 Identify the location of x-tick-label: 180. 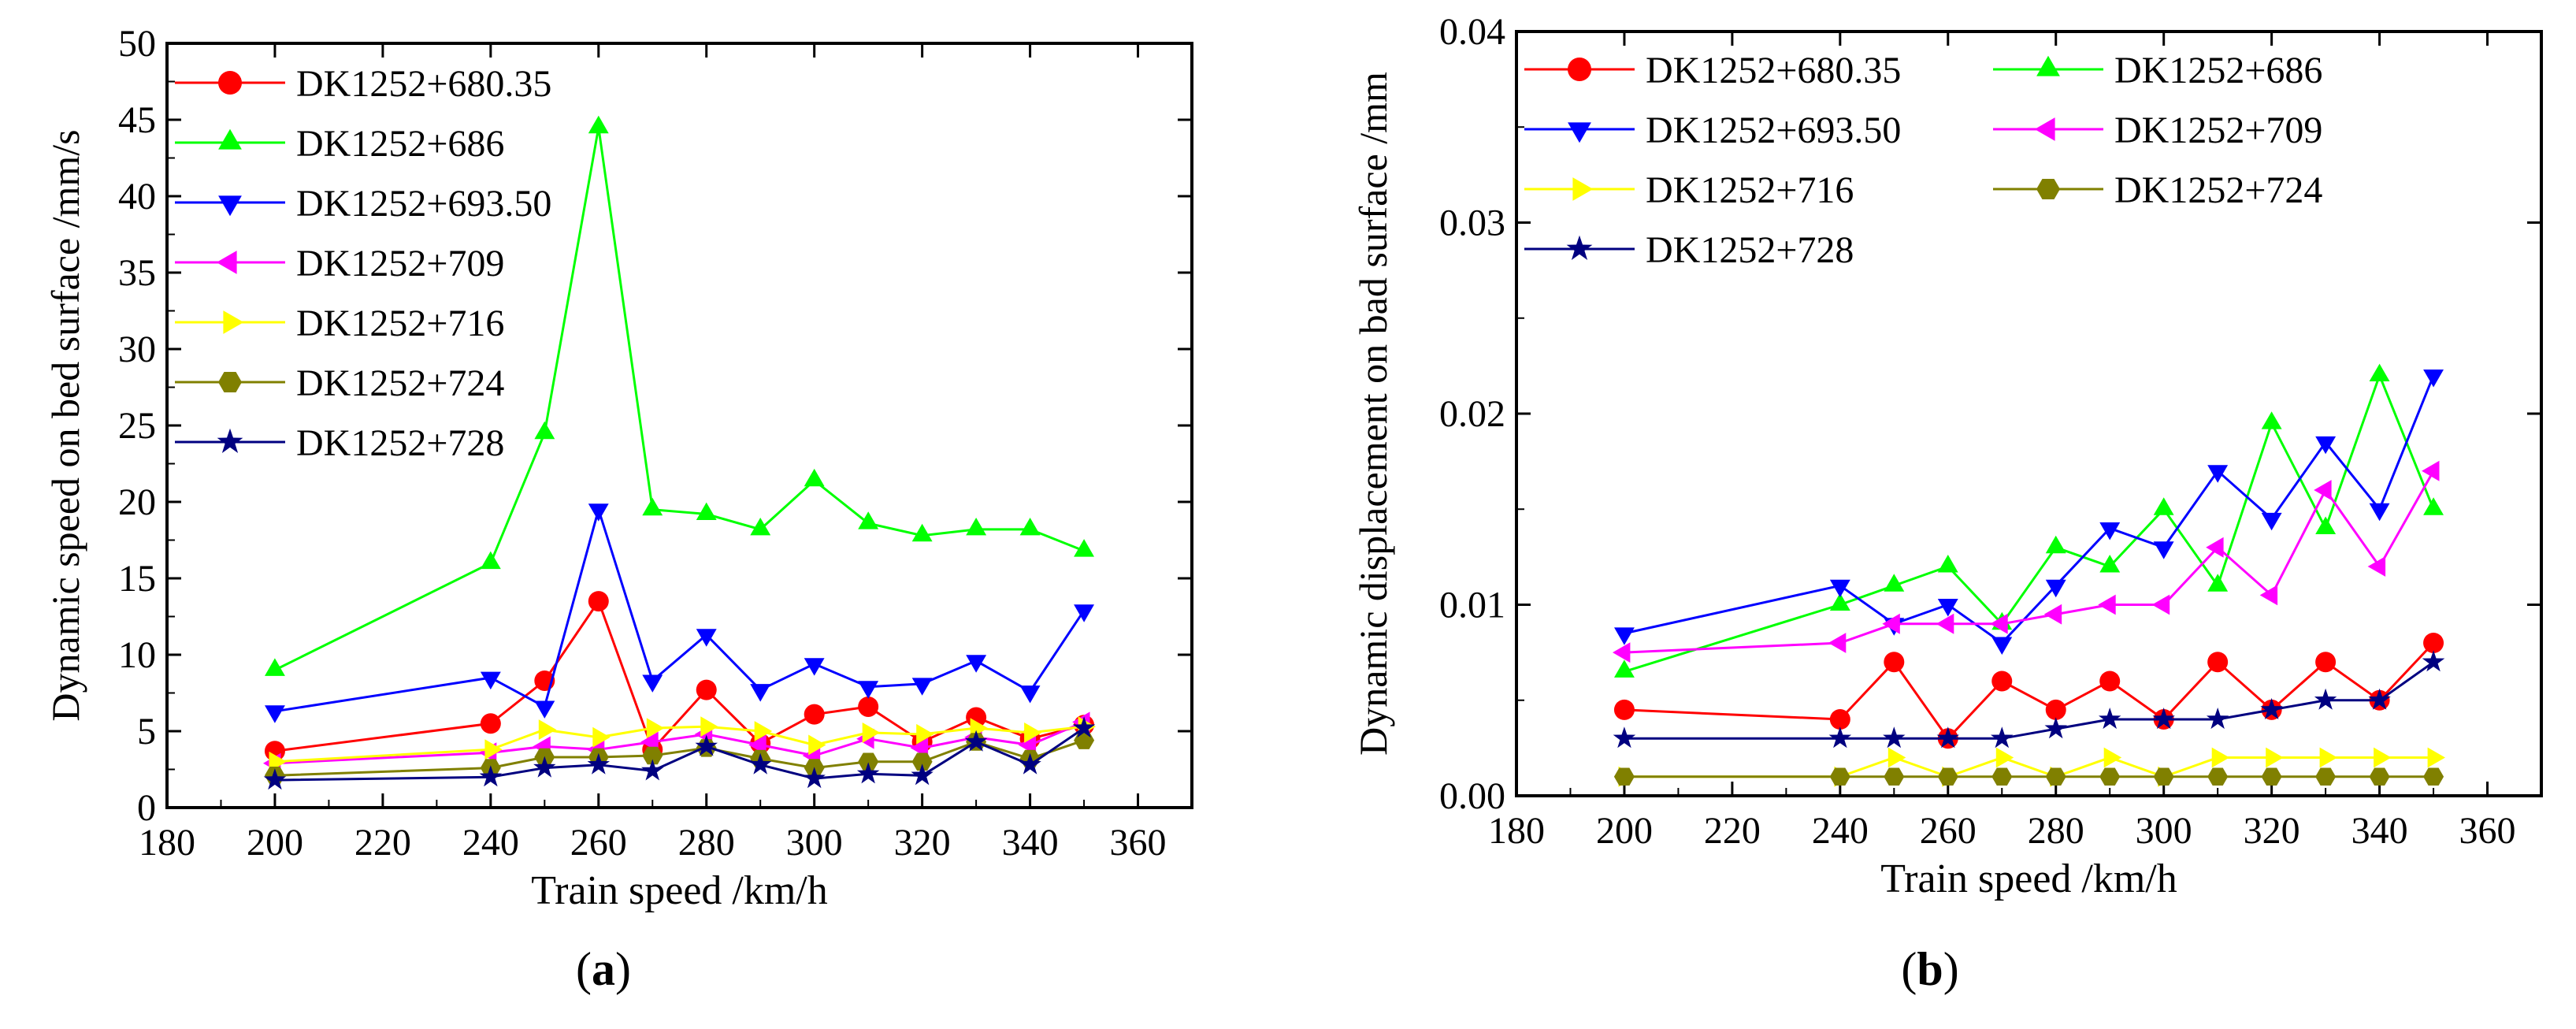
(1516, 831).